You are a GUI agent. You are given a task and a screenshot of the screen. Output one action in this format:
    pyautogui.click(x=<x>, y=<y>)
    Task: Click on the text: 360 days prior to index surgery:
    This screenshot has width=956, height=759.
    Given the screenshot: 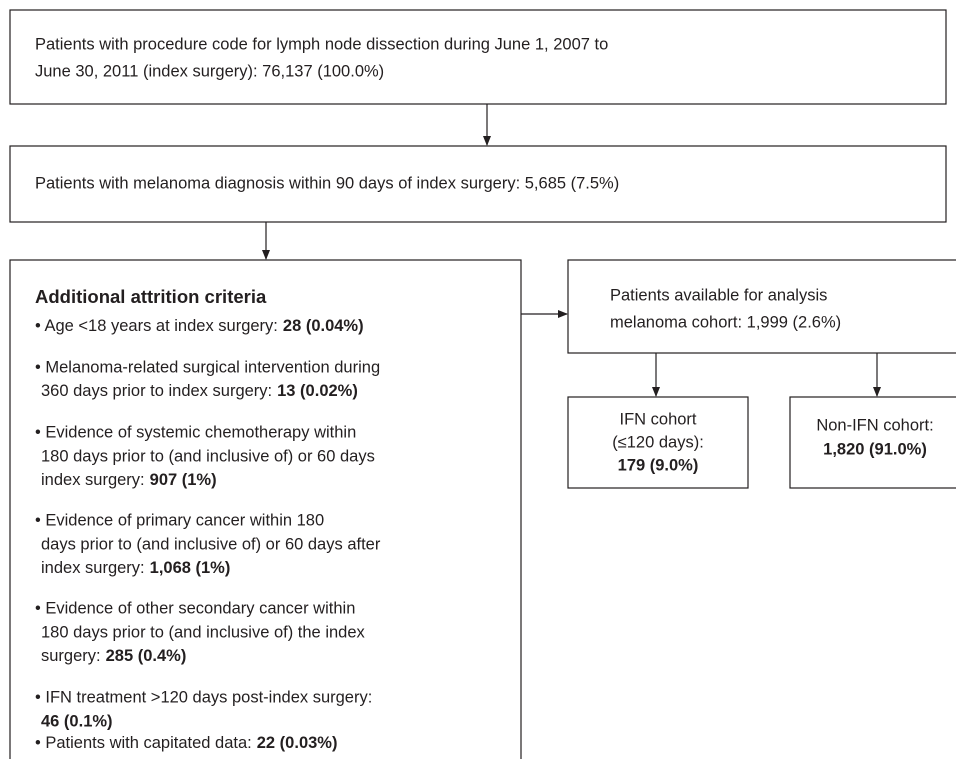 What is the action you would take?
    pyautogui.click(x=156, y=391)
    